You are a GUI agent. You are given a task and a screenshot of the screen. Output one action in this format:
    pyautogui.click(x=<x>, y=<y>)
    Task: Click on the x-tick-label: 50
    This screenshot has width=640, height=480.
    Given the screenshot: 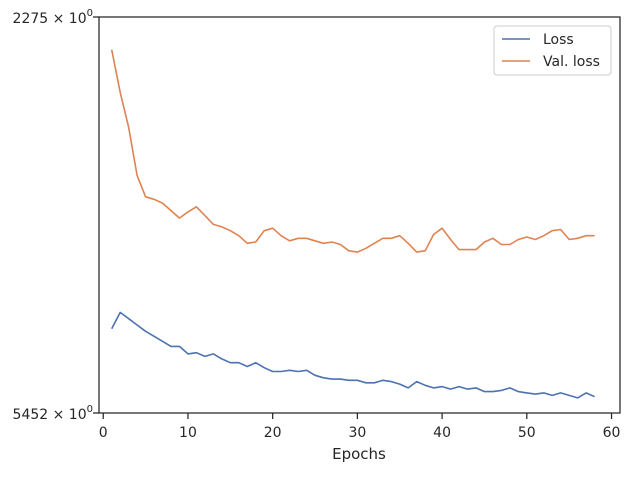 What is the action you would take?
    pyautogui.click(x=527, y=433)
    